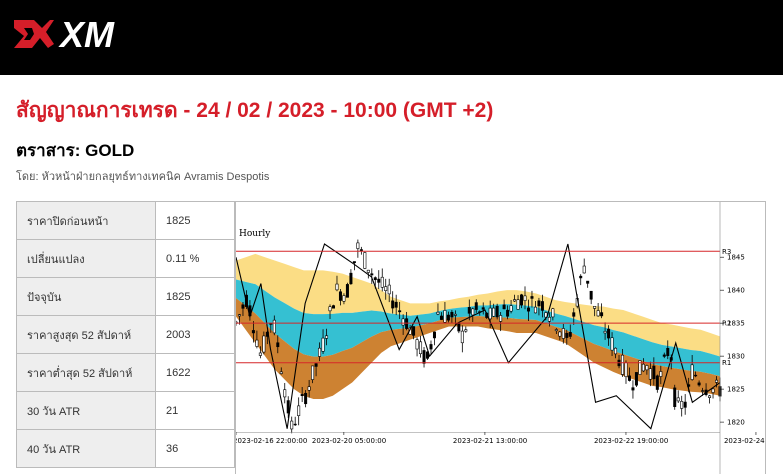 Image resolution: width=783 pixels, height=474 pixels. I want to click on stats-label: ปัจจุบัน, so click(86, 296).